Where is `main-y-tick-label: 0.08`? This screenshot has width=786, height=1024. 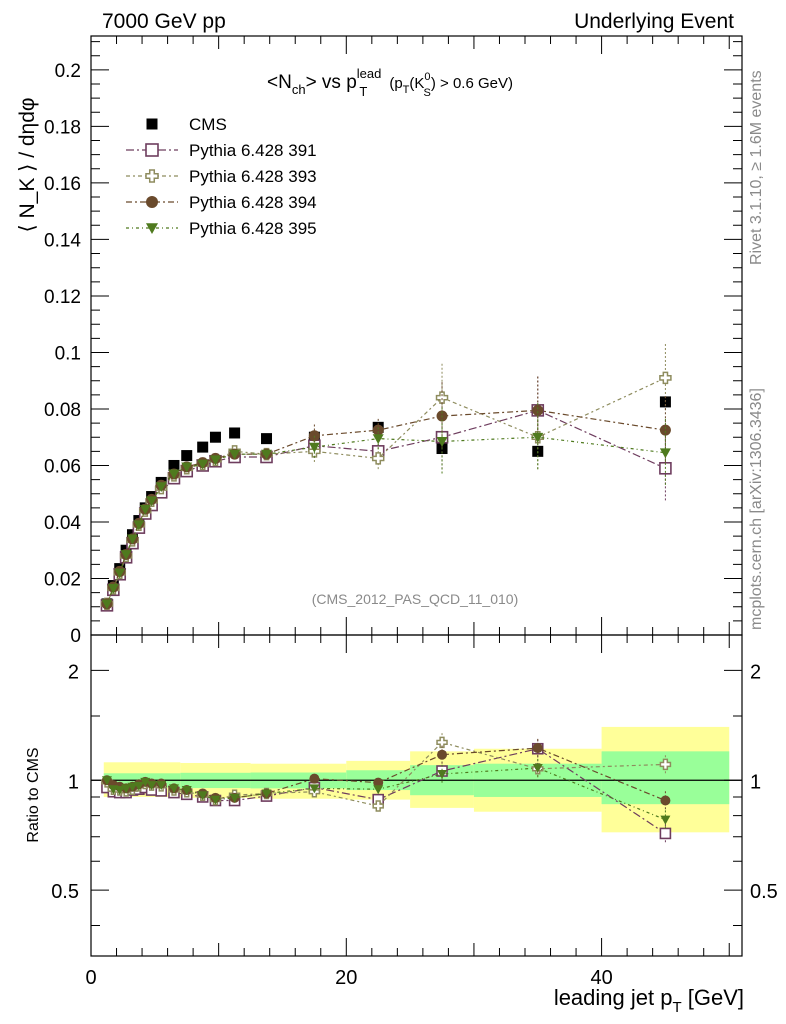
main-y-tick-label: 0.08 is located at coordinates (62, 410).